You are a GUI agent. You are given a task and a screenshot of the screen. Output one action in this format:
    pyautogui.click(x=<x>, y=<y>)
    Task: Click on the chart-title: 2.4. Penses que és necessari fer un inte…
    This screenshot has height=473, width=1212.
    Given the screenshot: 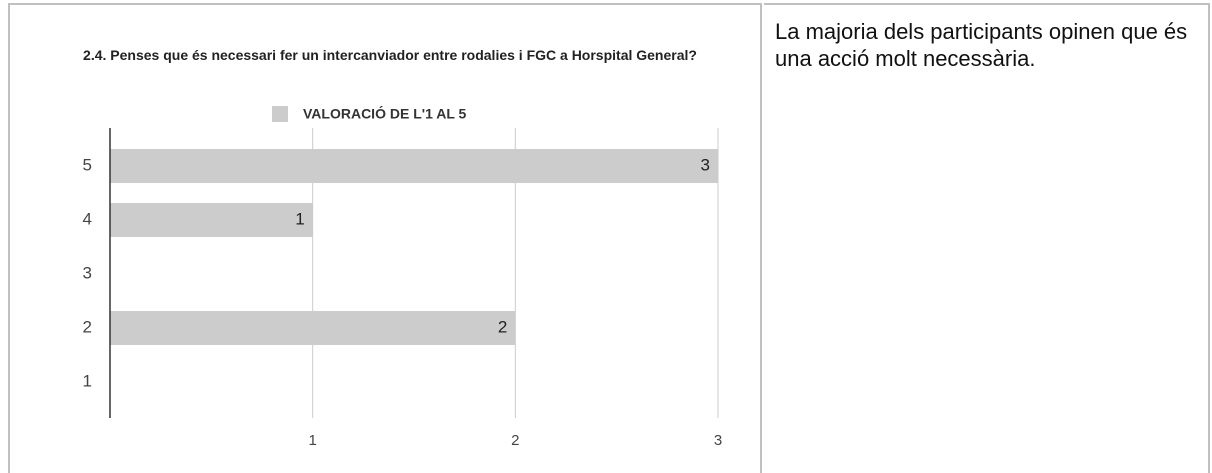 What is the action you would take?
    pyautogui.click(x=390, y=55)
    